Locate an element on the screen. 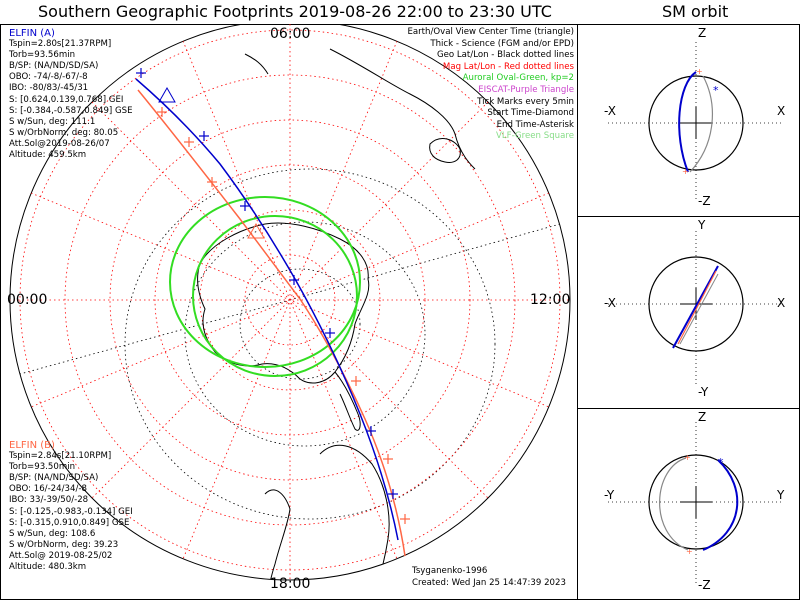  orbit-yz-bottom: -Z is located at coordinates (704, 585).